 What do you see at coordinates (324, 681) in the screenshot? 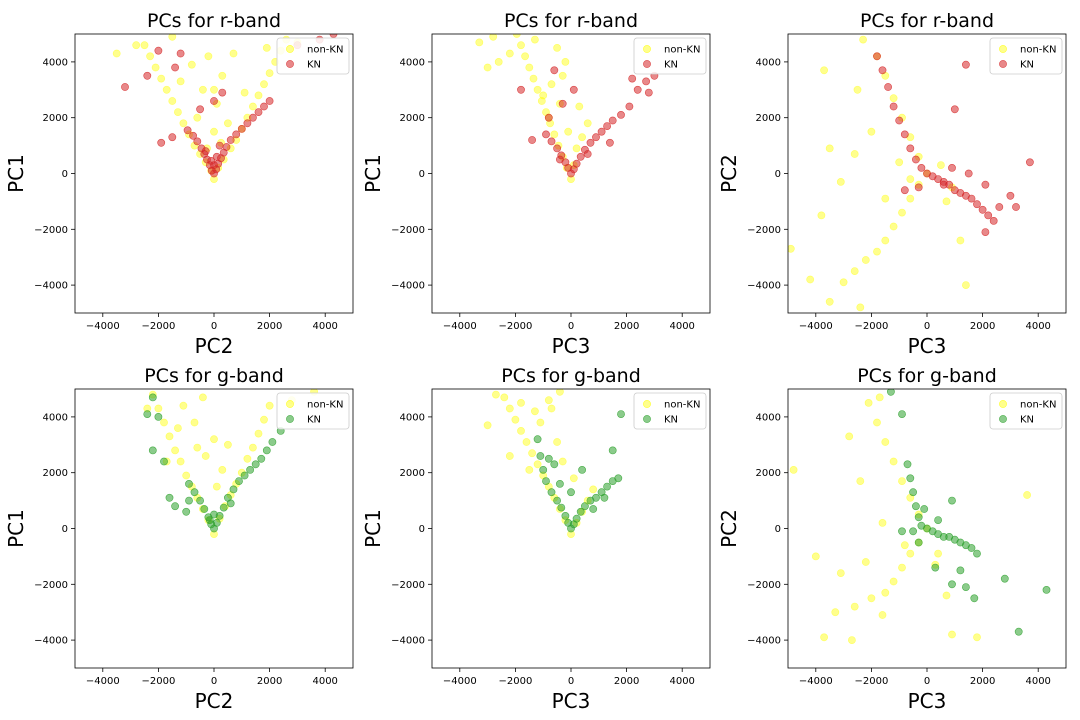
I see `x-tick-label: 4000` at bounding box center [324, 681].